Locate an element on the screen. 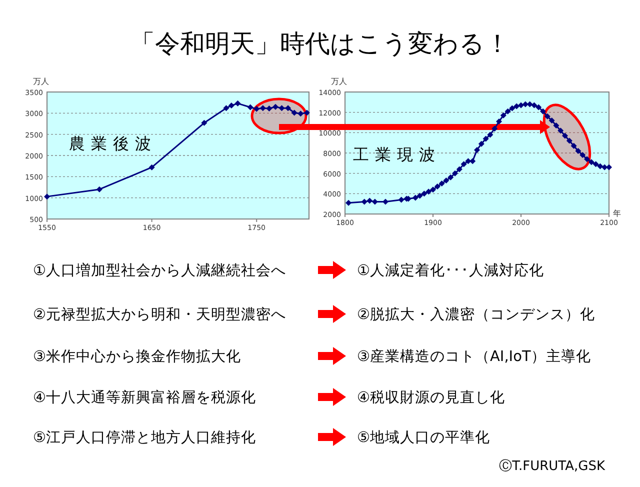 The width and height of the screenshot is (640, 487). text: ②脱拡大・入濃密（コンデンス）化 is located at coordinates (476, 314).